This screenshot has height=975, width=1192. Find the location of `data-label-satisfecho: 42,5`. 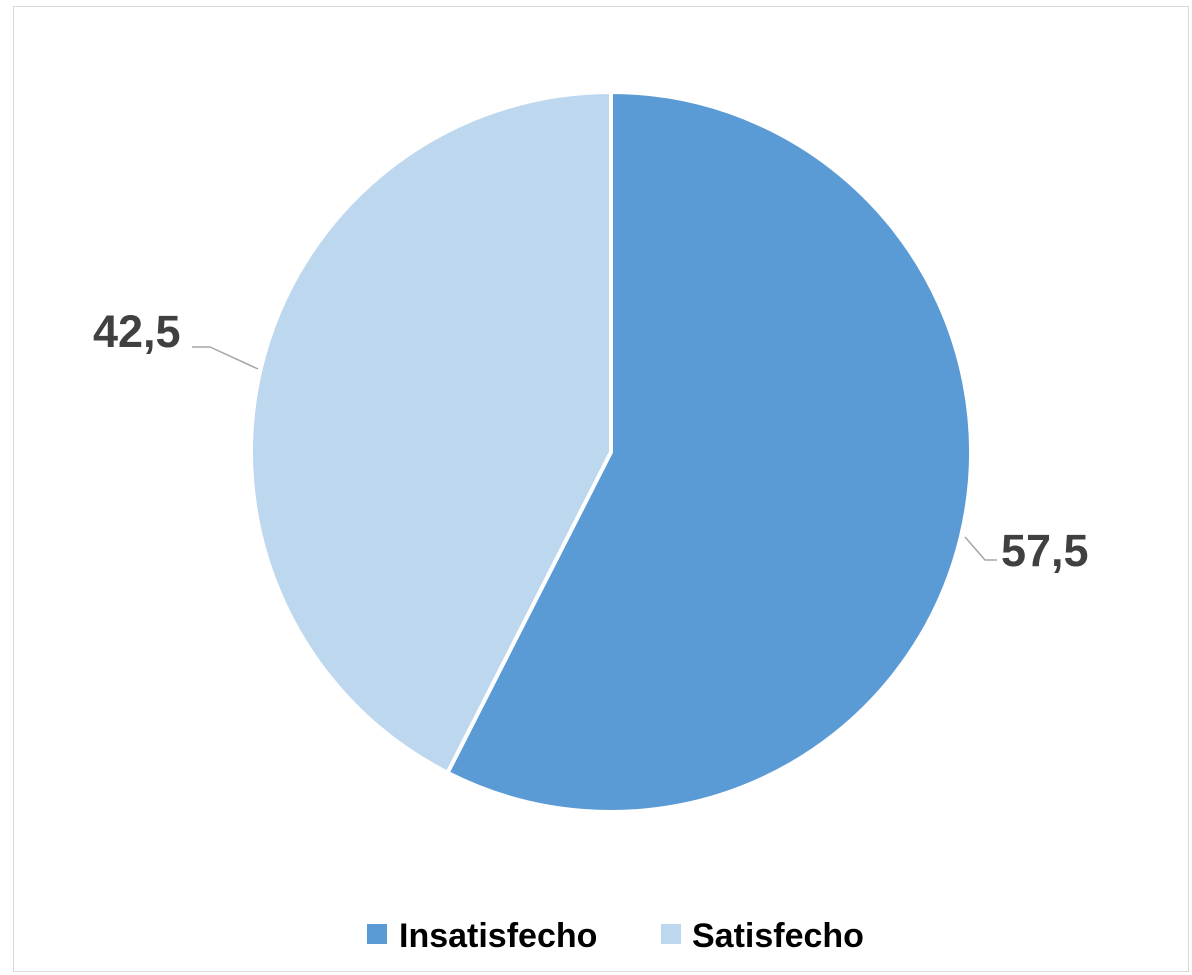

data-label-satisfecho: 42,5 is located at coordinates (137, 331).